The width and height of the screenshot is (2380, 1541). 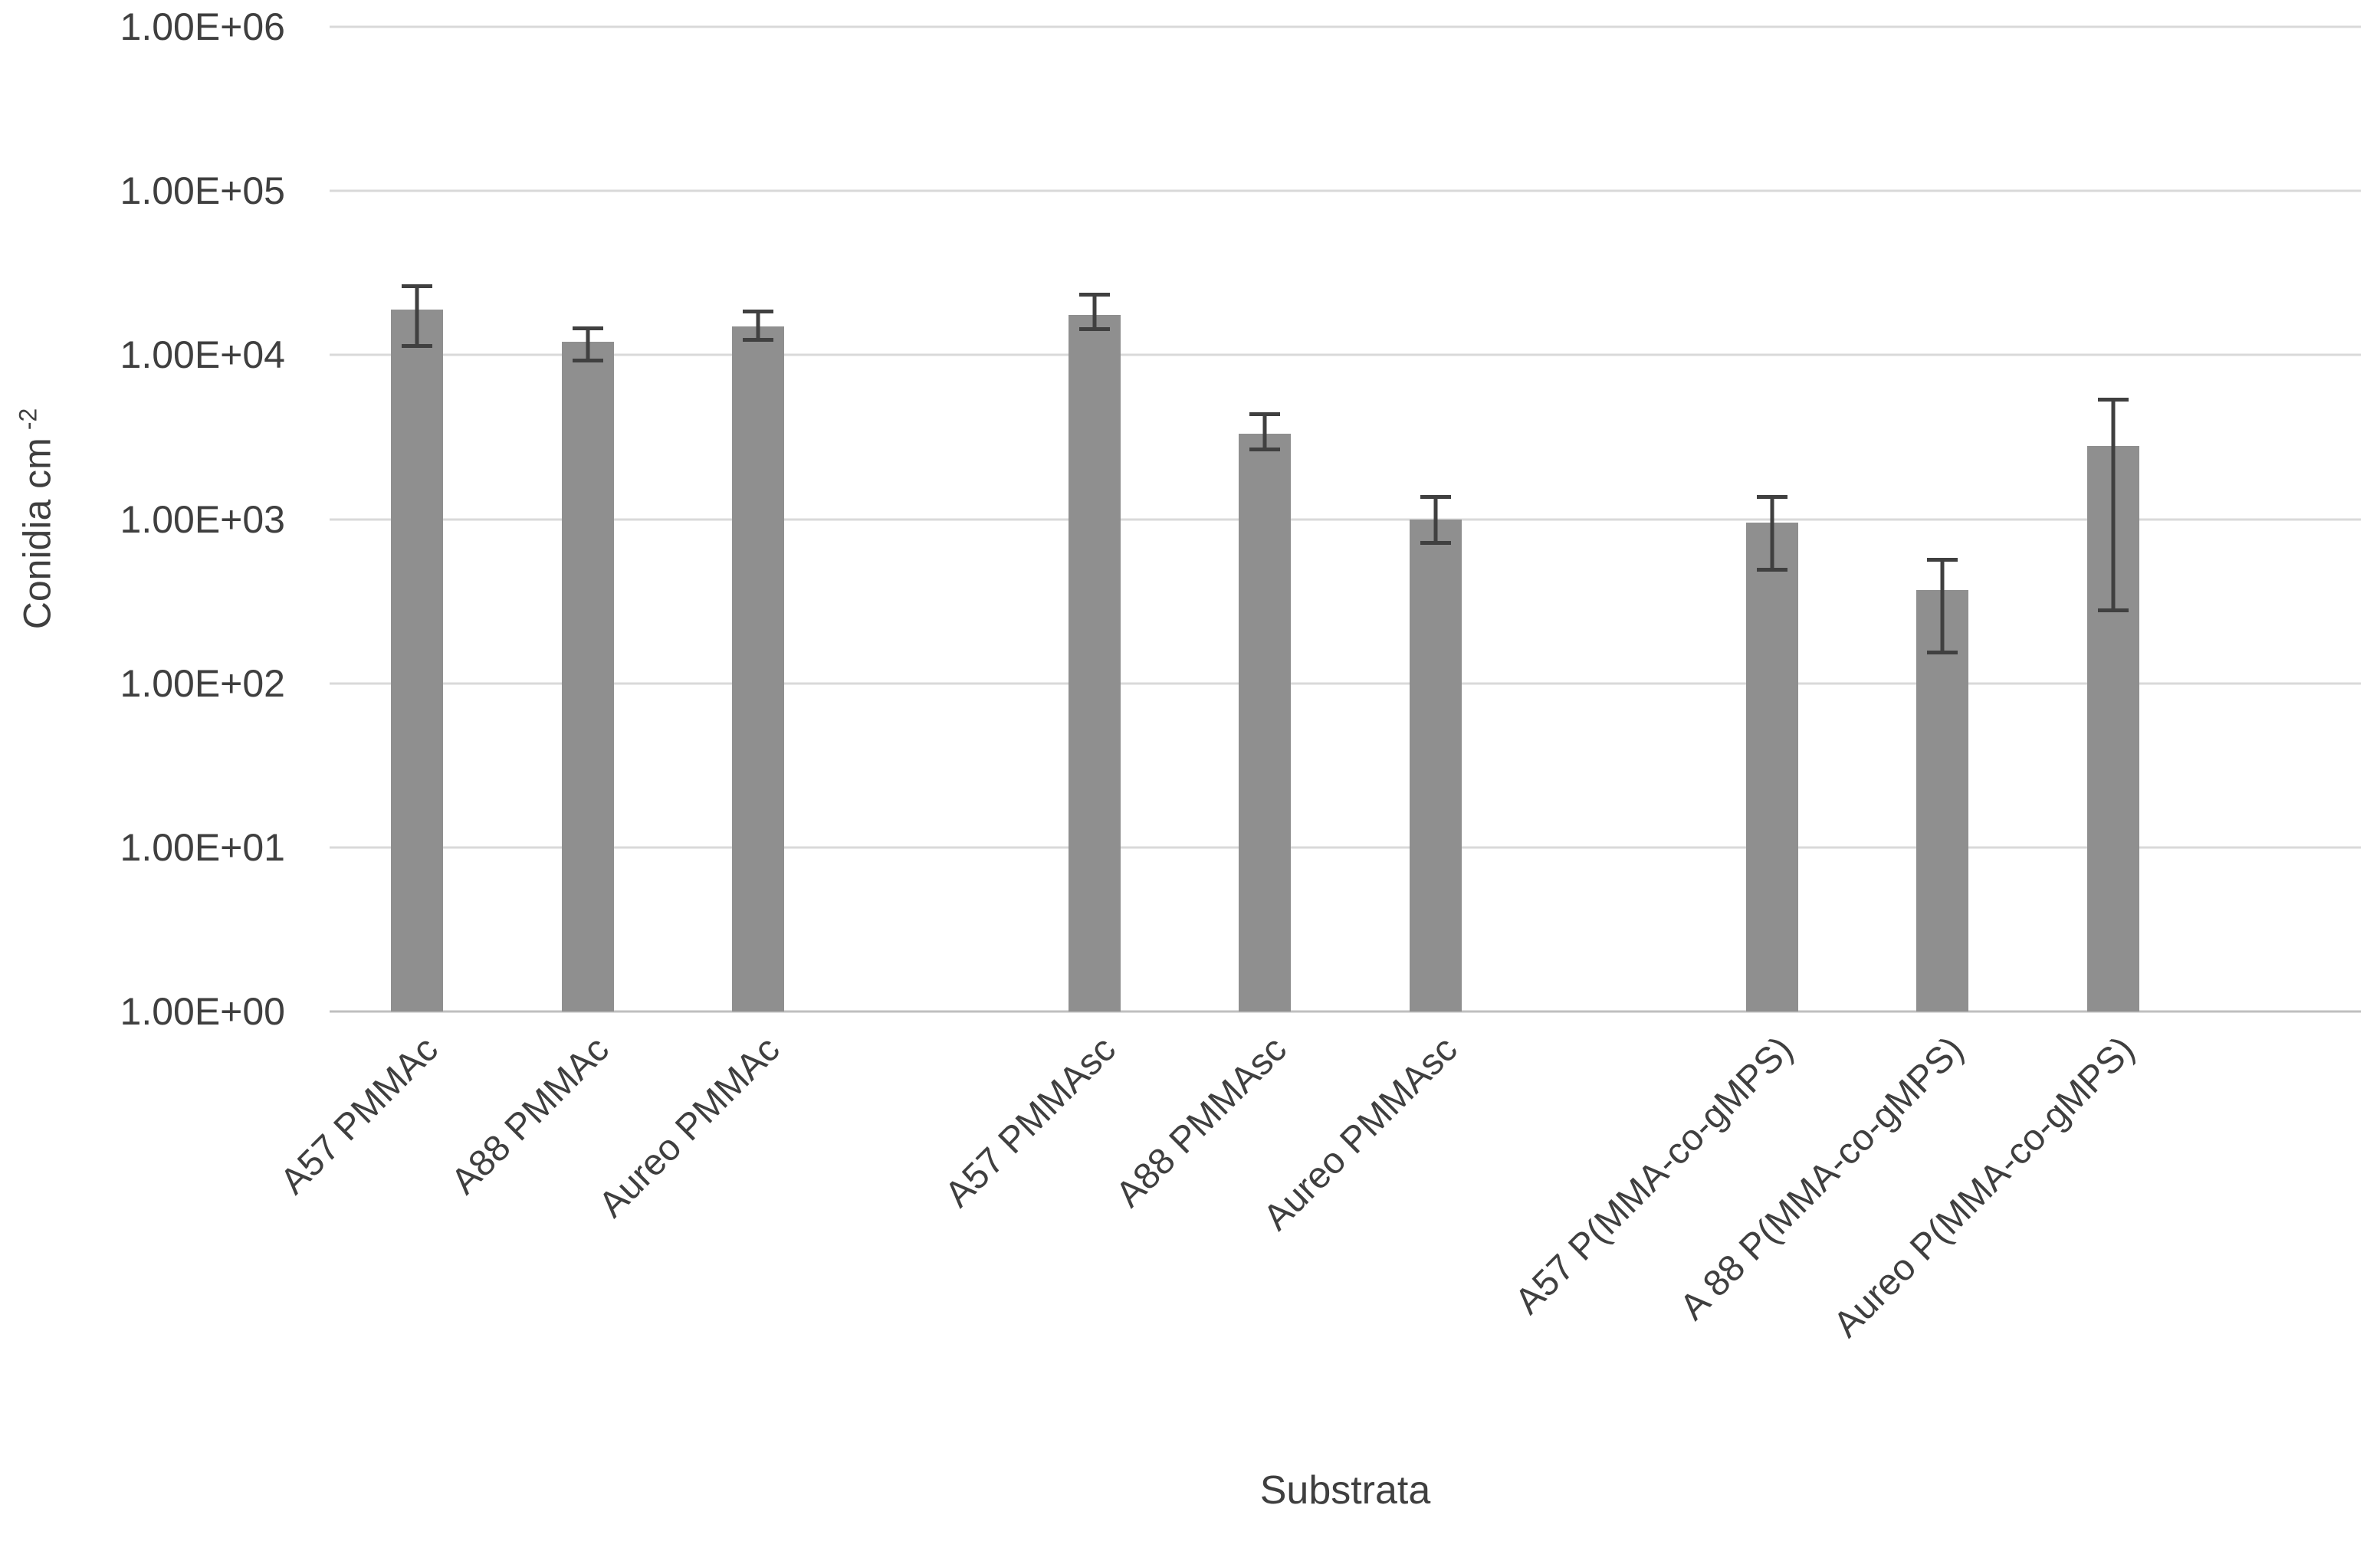 What do you see at coordinates (202, 847) in the screenshot?
I see `y-tick-label: 1.00E+01` at bounding box center [202, 847].